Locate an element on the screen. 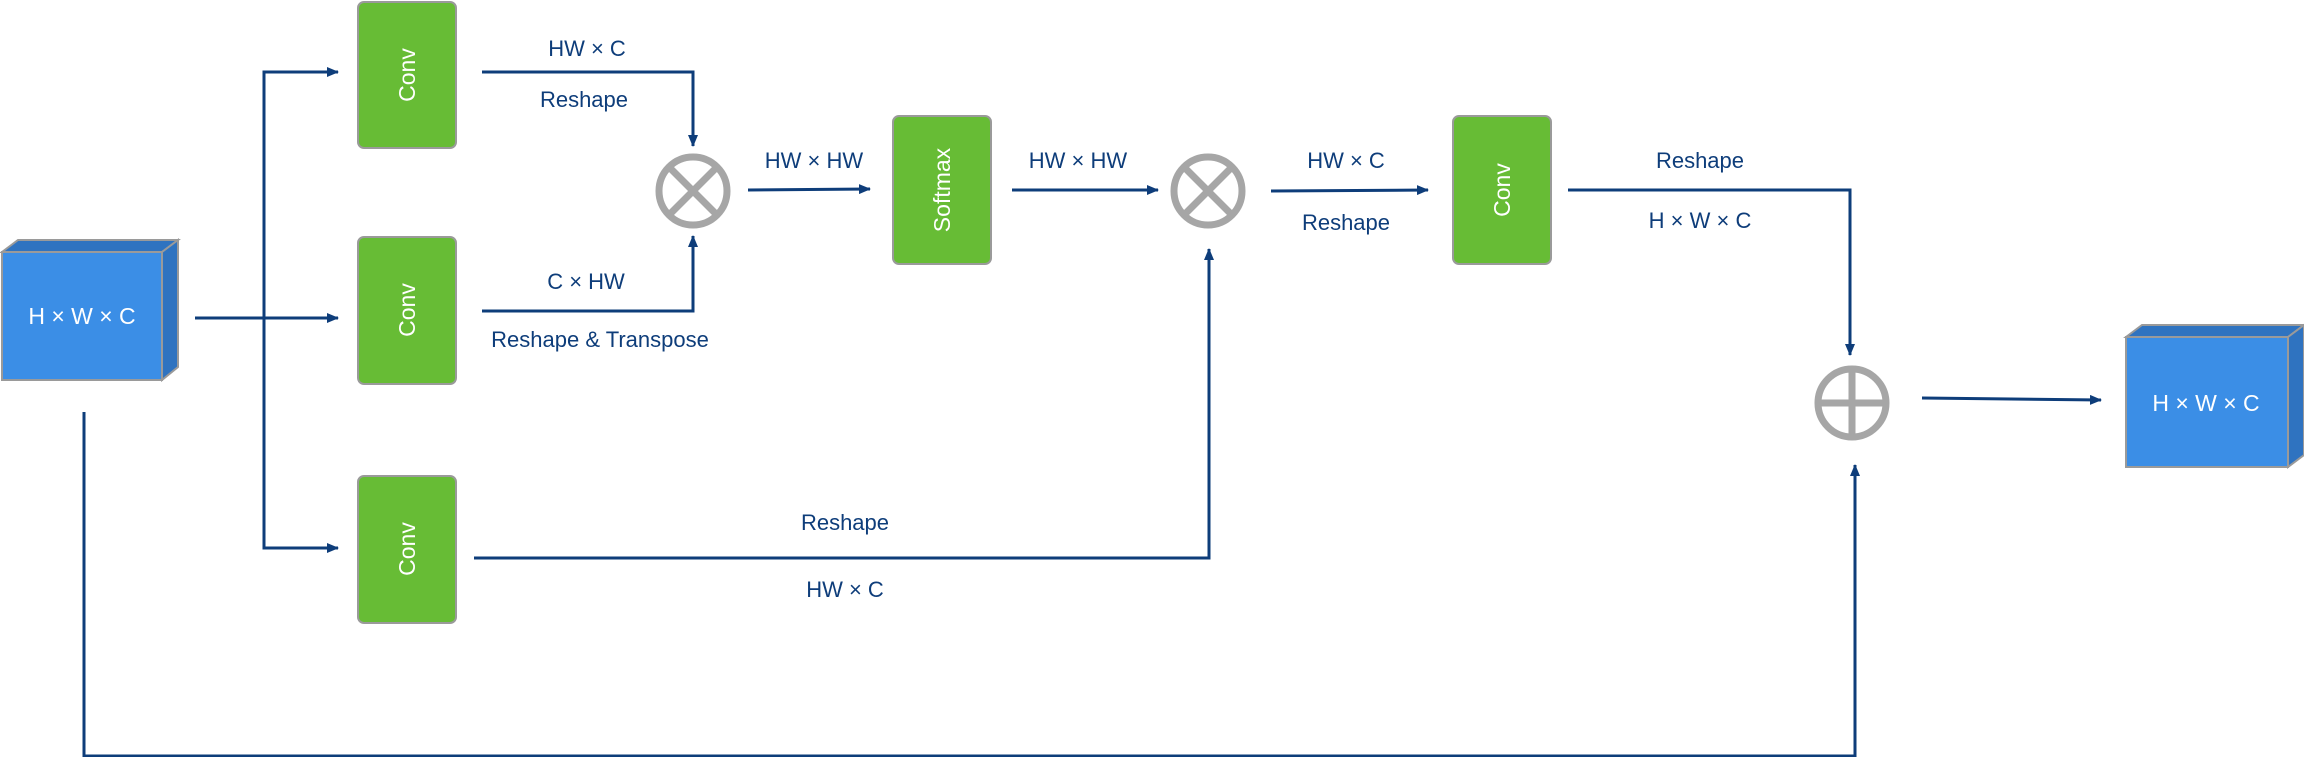 Image resolution: width=2304 pixels, height=757 pixels. conv-box-4: Conv is located at coordinates (1502, 190).